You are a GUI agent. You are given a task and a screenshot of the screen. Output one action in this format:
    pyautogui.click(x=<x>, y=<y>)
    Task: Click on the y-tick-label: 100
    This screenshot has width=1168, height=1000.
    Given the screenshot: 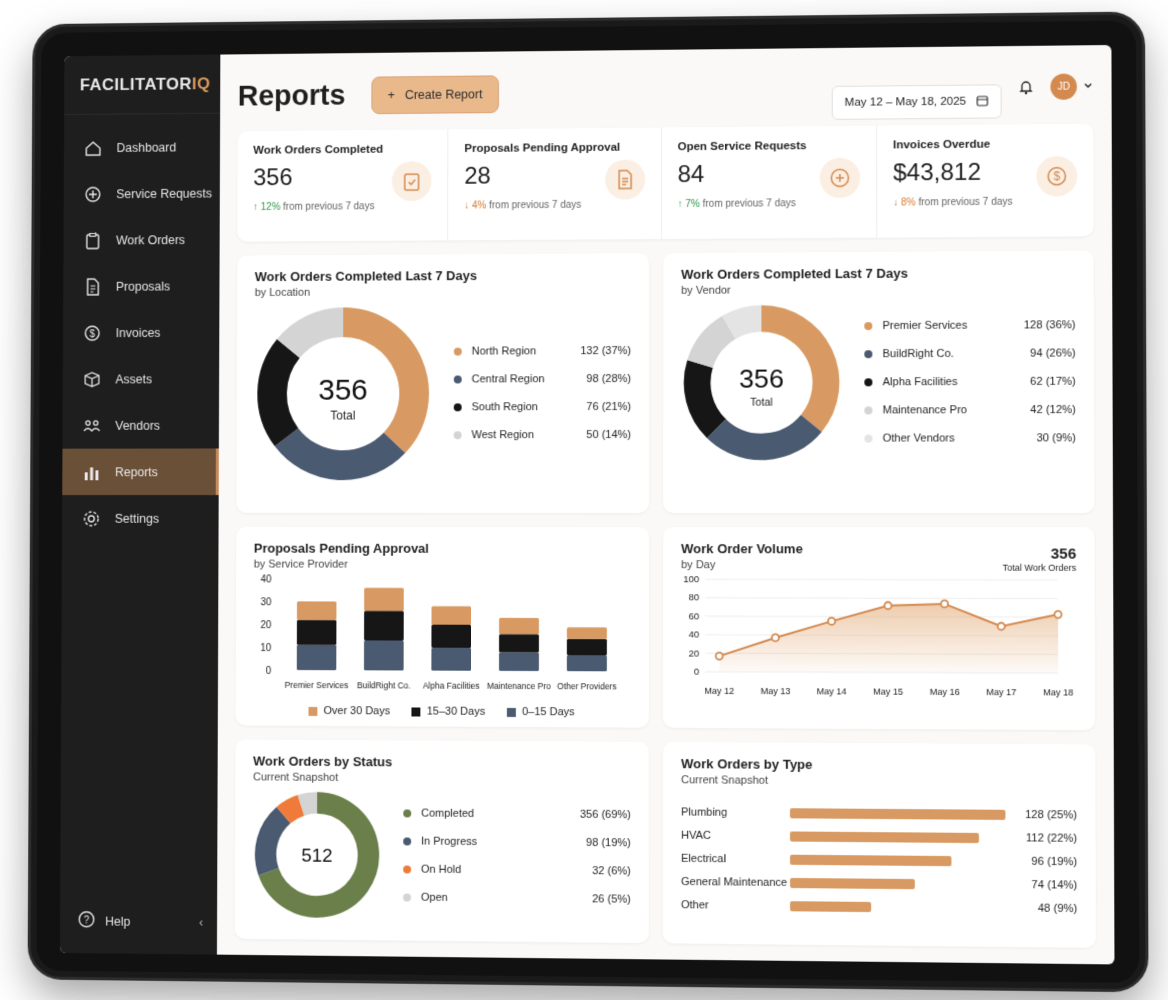 What is the action you would take?
    pyautogui.click(x=691, y=578)
    